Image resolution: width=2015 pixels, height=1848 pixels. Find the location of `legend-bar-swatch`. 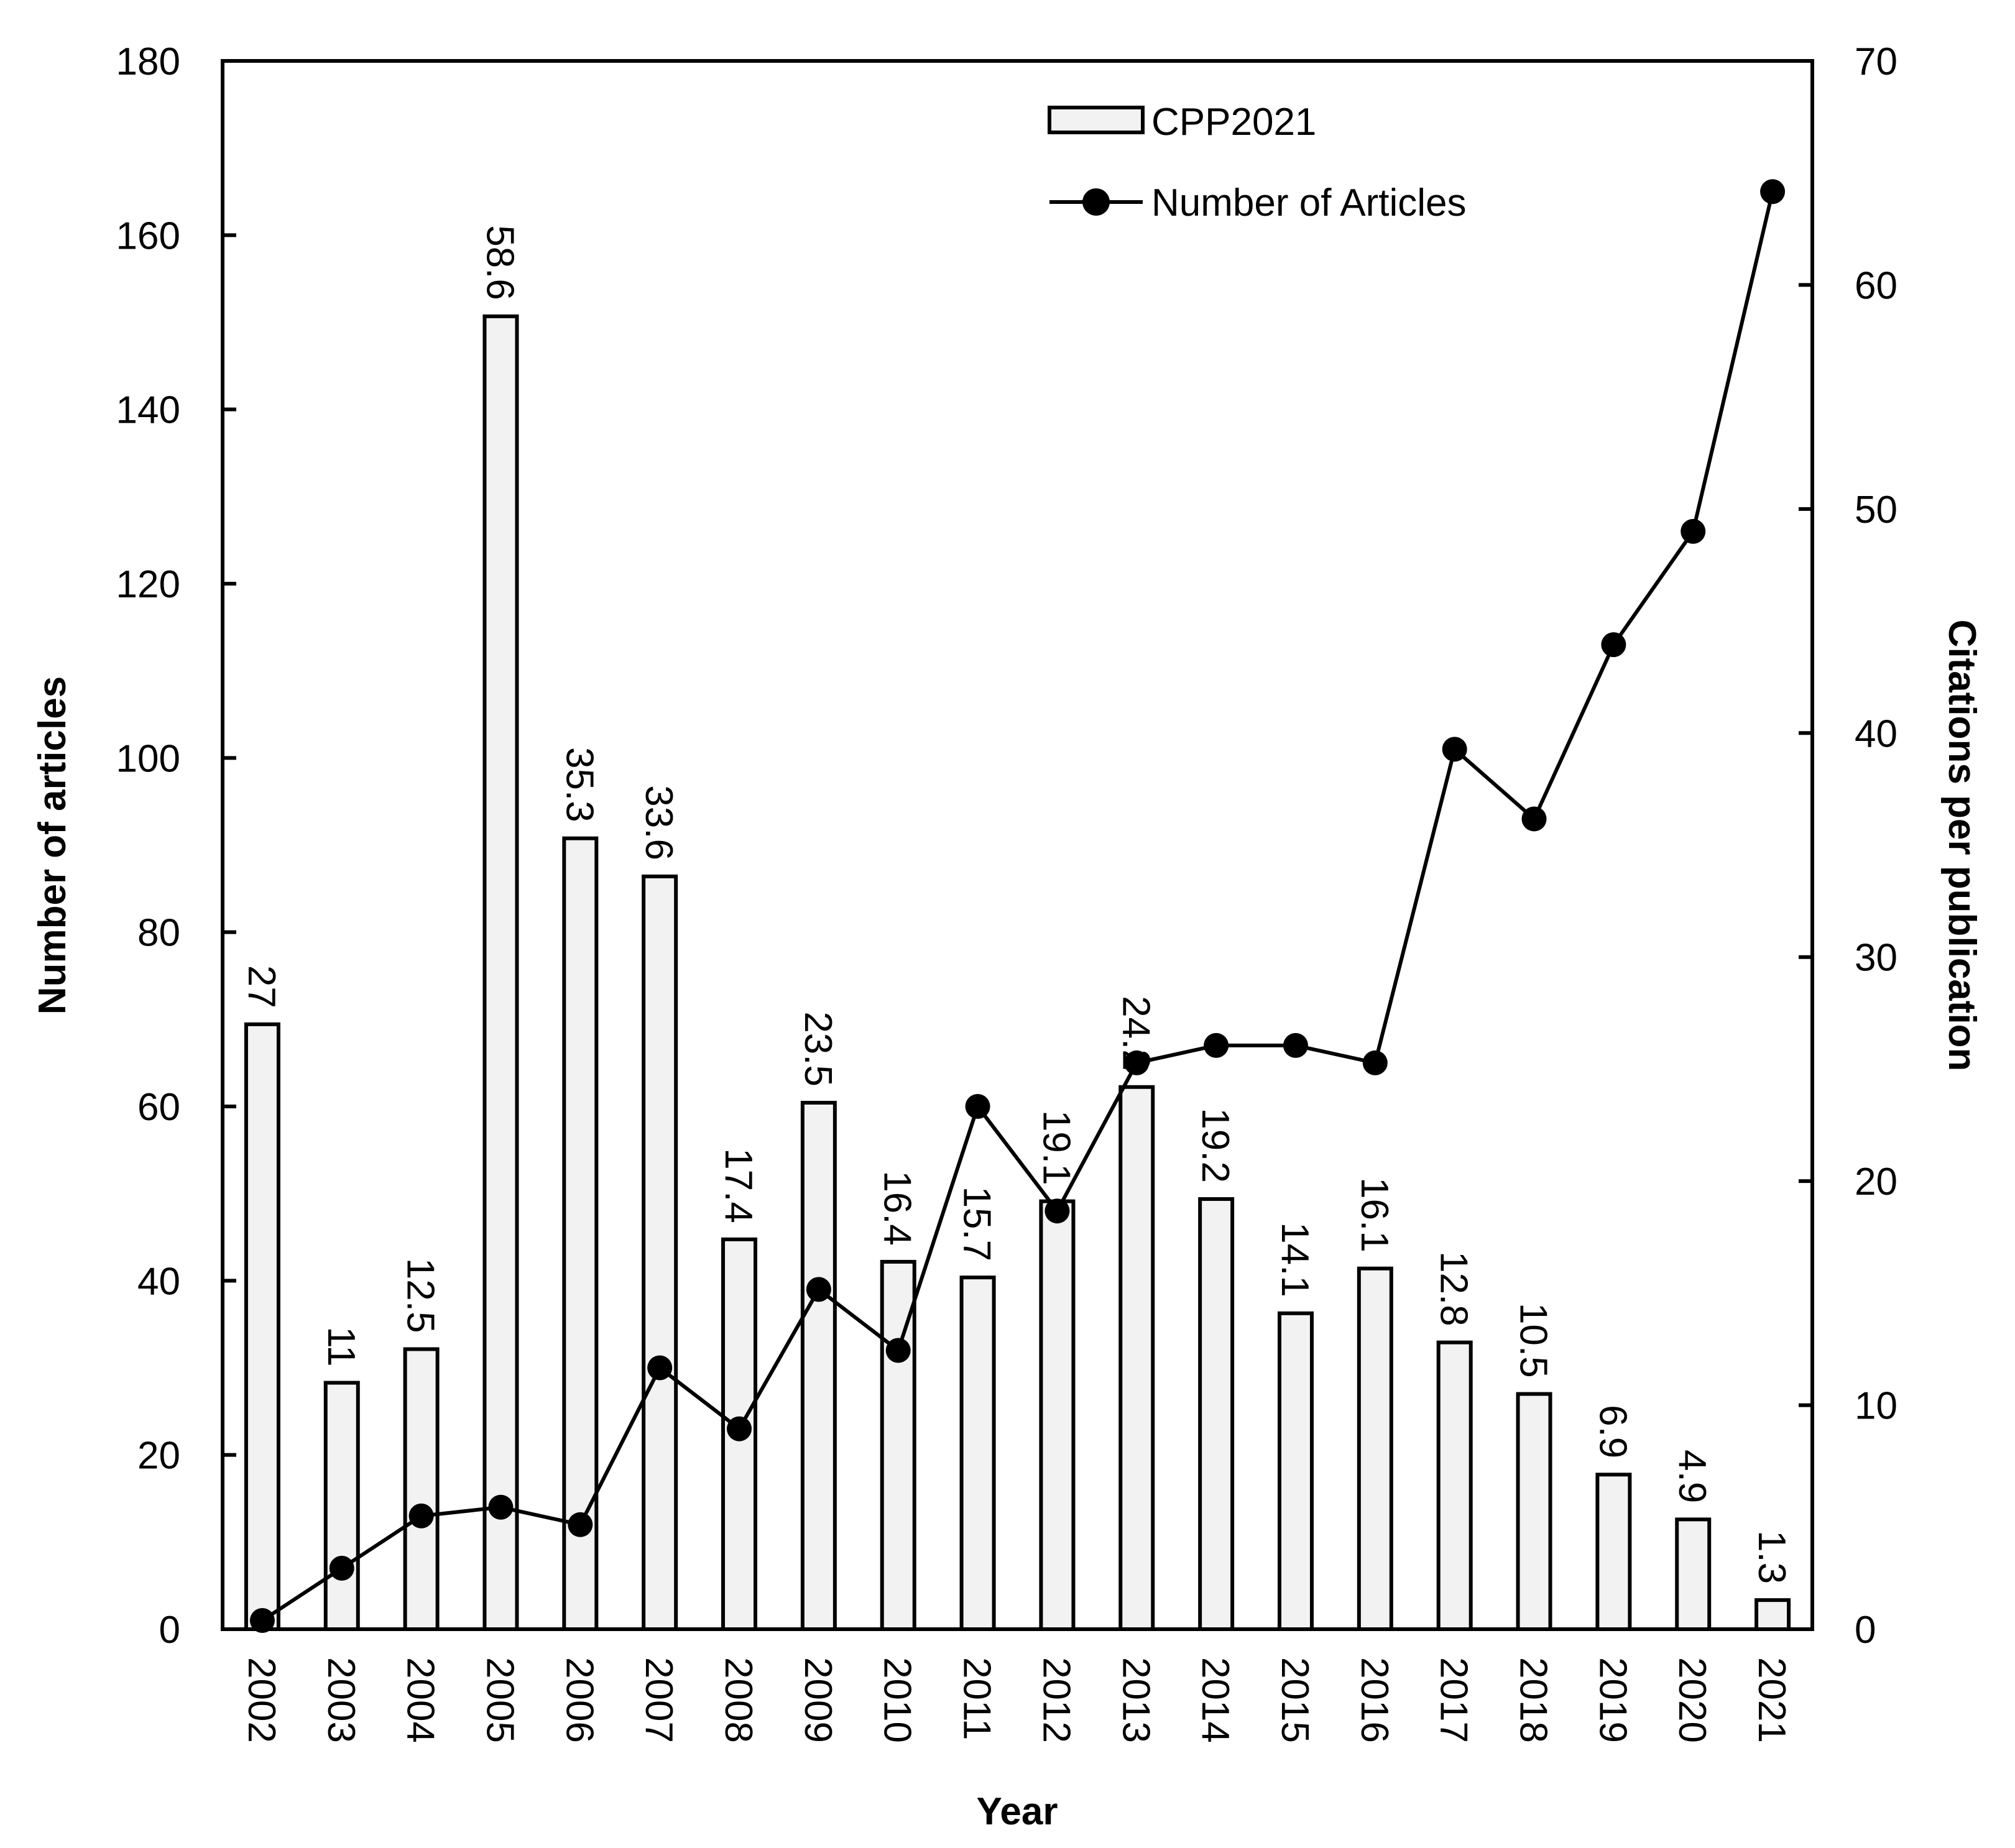

legend-bar-swatch is located at coordinates (1096, 120).